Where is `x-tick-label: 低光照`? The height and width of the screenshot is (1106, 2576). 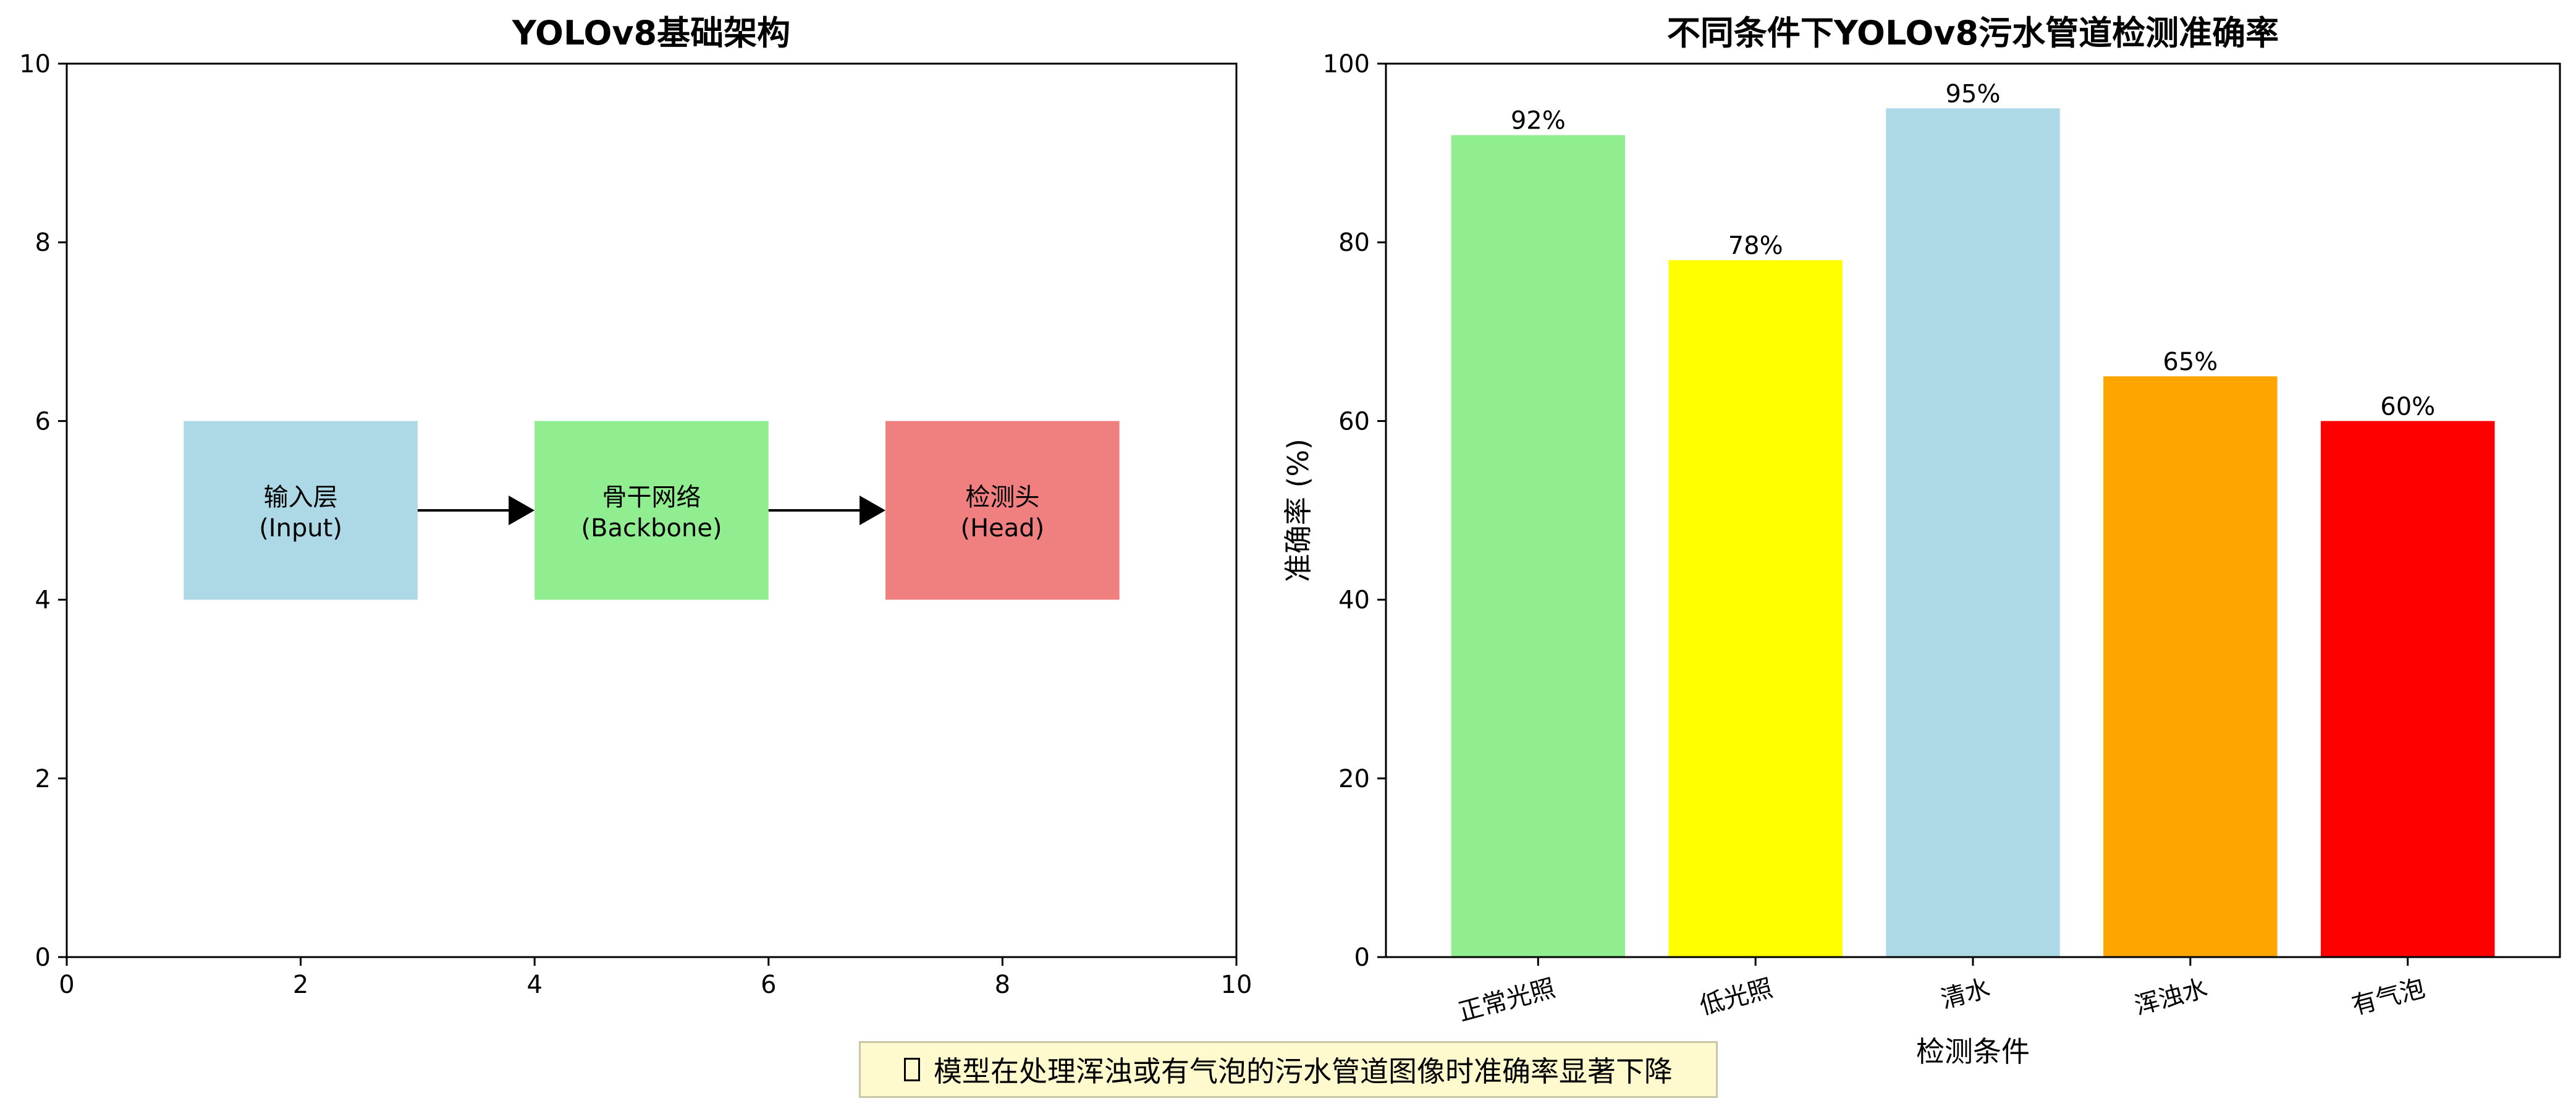
x-tick-label: 低光照 is located at coordinates (1736, 997).